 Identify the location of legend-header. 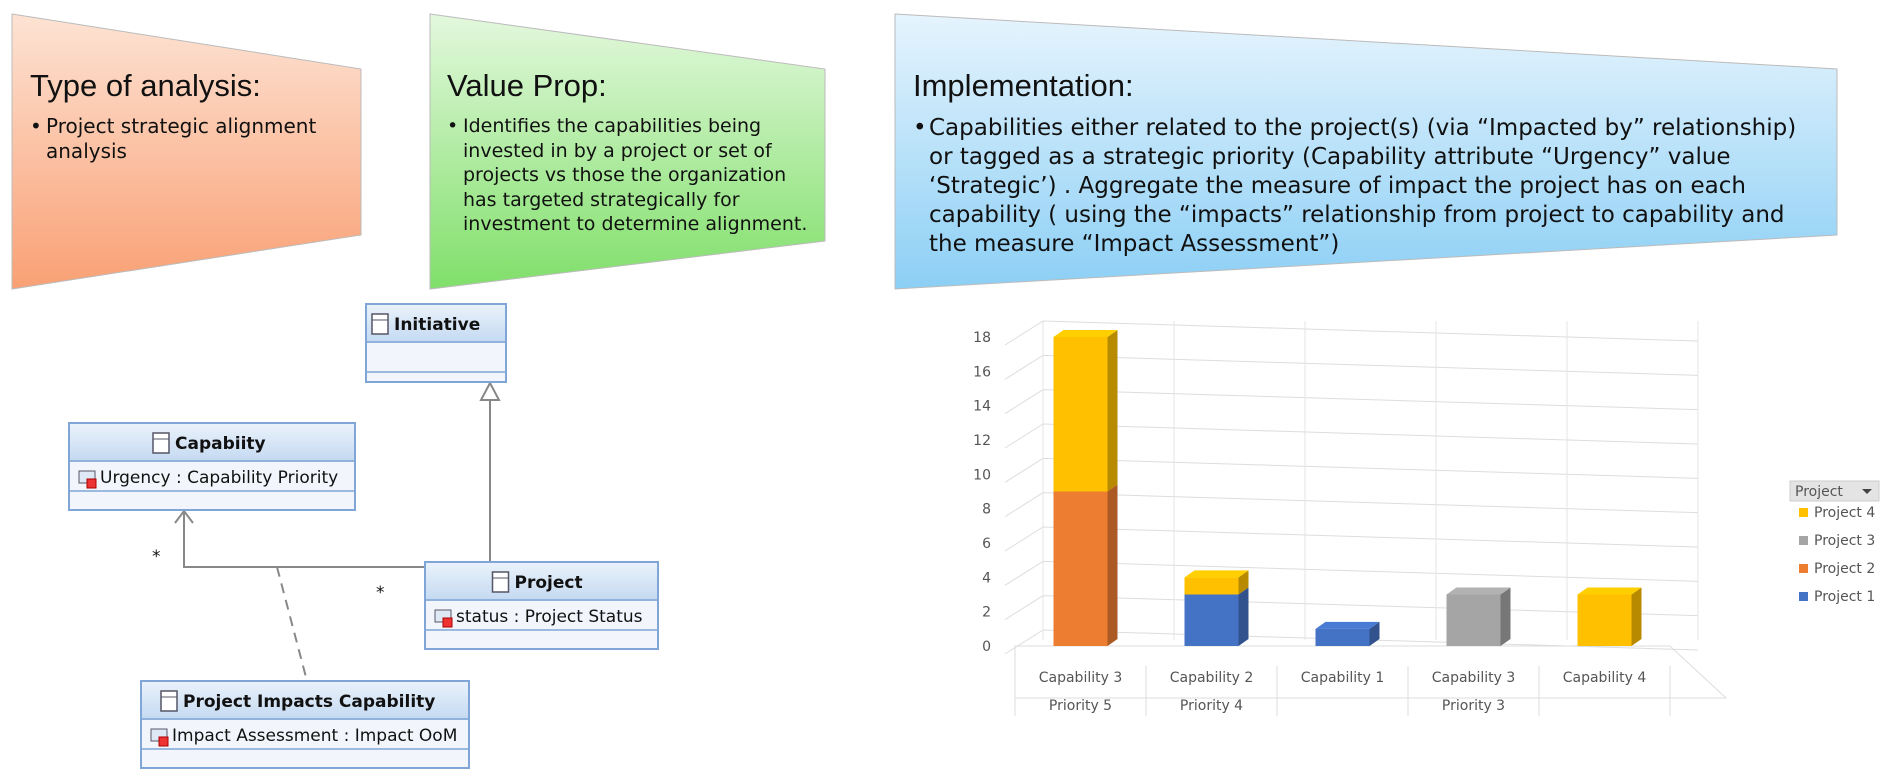
(1834, 491).